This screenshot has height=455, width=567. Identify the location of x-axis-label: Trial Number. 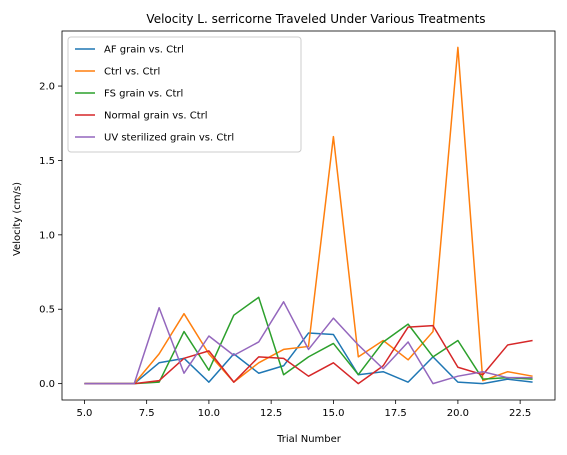
(309, 439).